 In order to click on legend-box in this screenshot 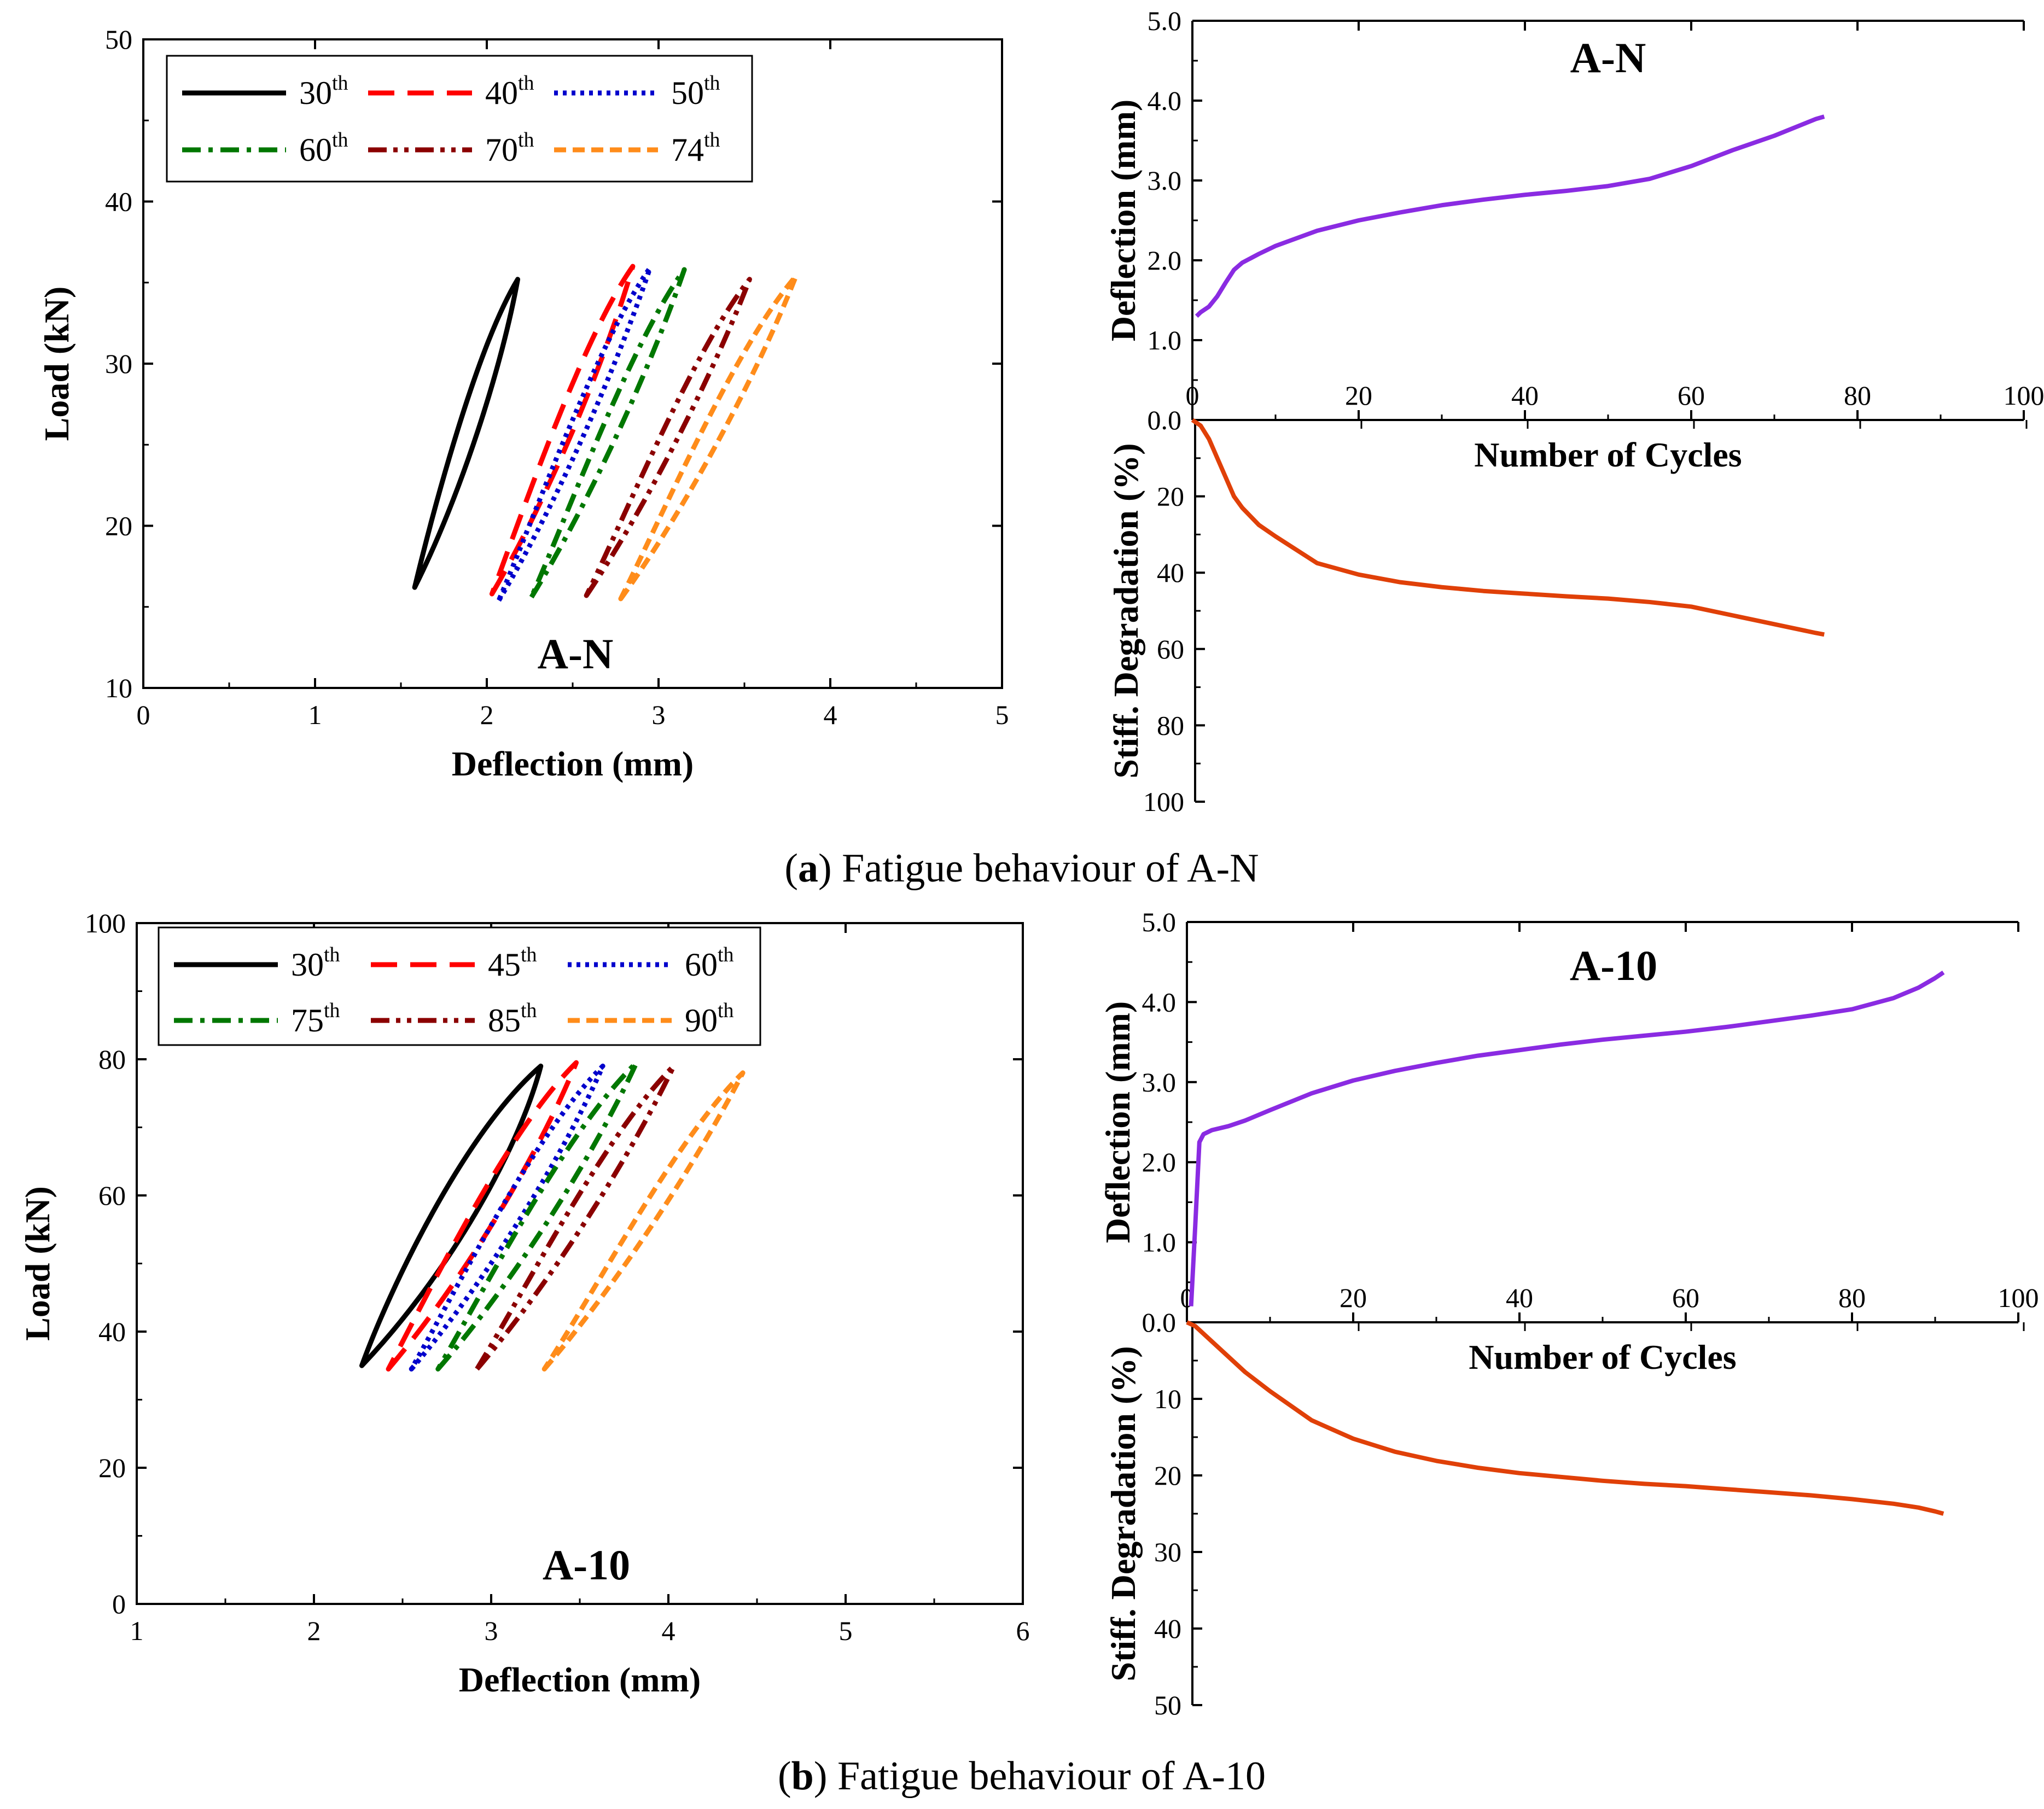, I will do `click(459, 119)`.